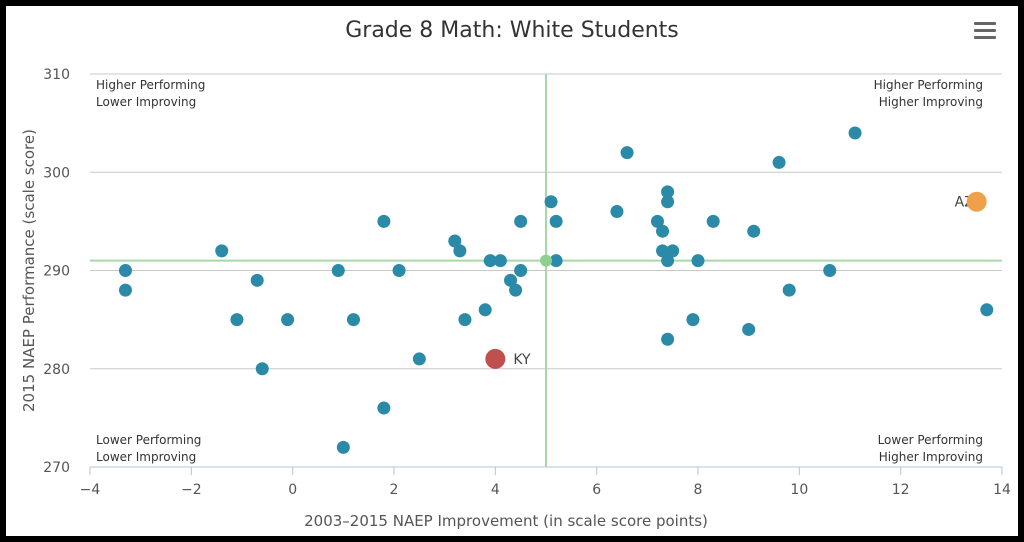 Image resolution: width=1024 pixels, height=542 pixels. Describe the element at coordinates (985, 31) in the screenshot. I see `hamburger-menu-icon` at that location.